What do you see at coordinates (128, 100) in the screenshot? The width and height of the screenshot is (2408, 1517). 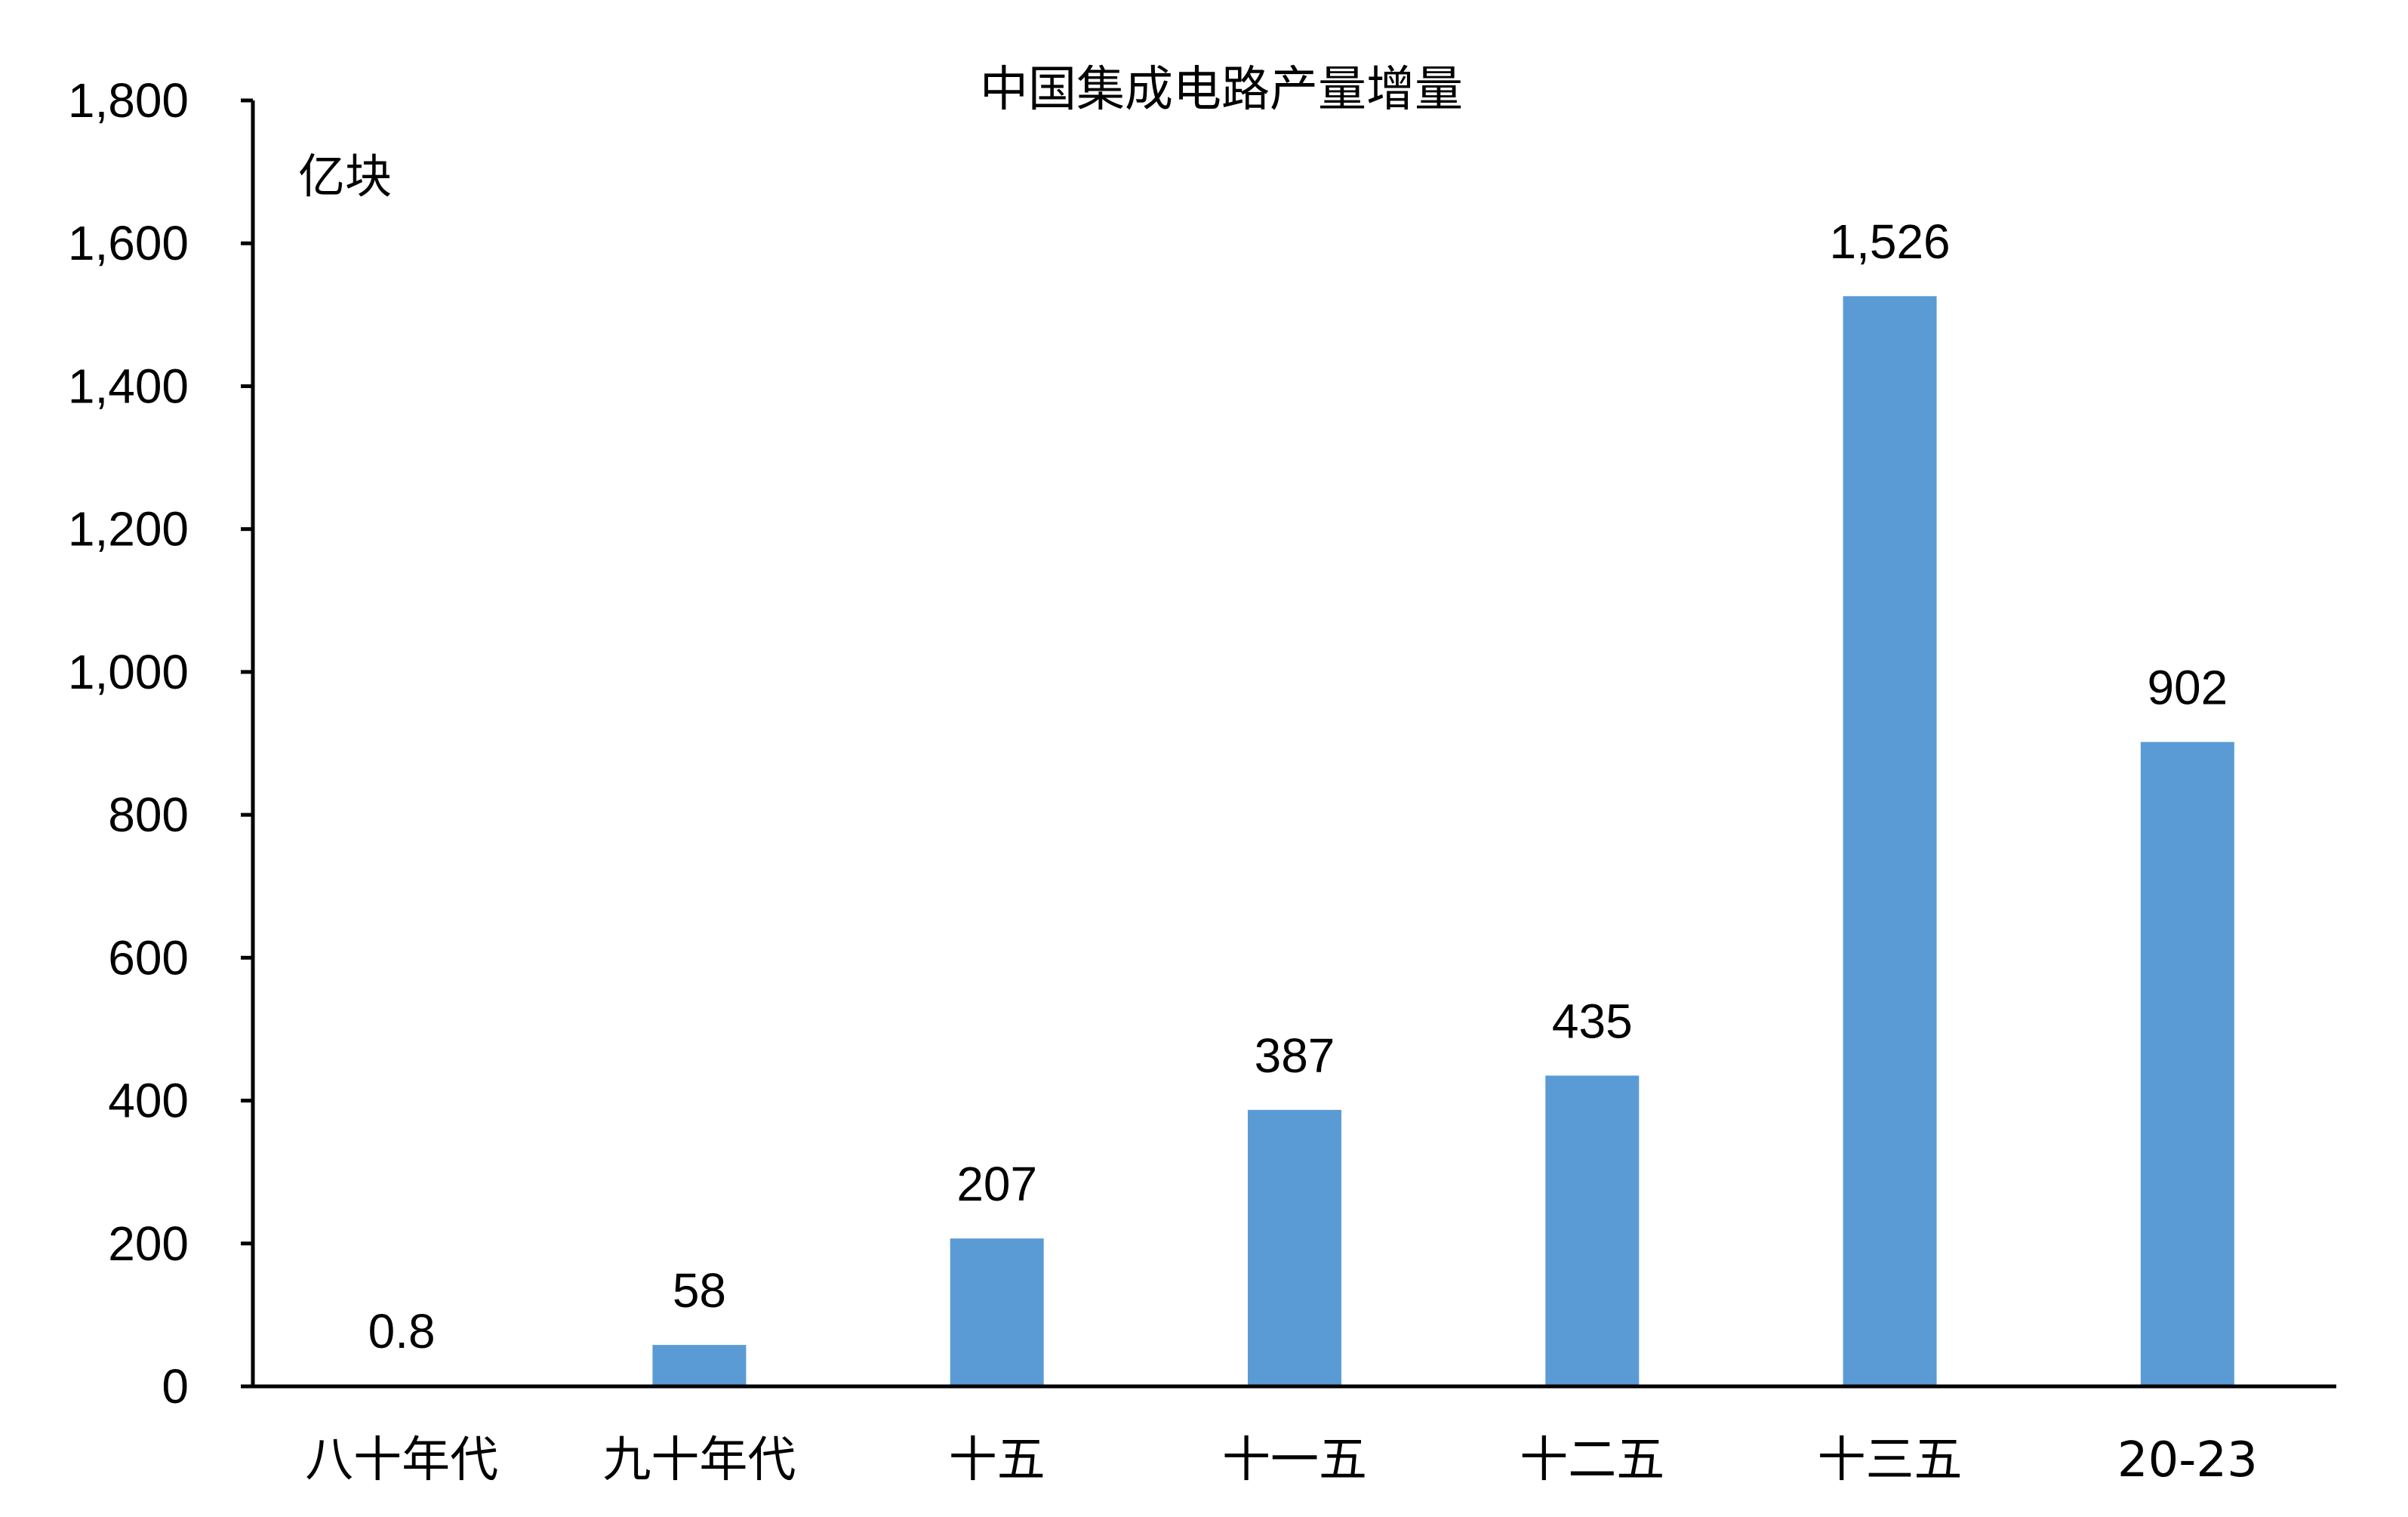 I see `y-tick-label: 1,800` at bounding box center [128, 100].